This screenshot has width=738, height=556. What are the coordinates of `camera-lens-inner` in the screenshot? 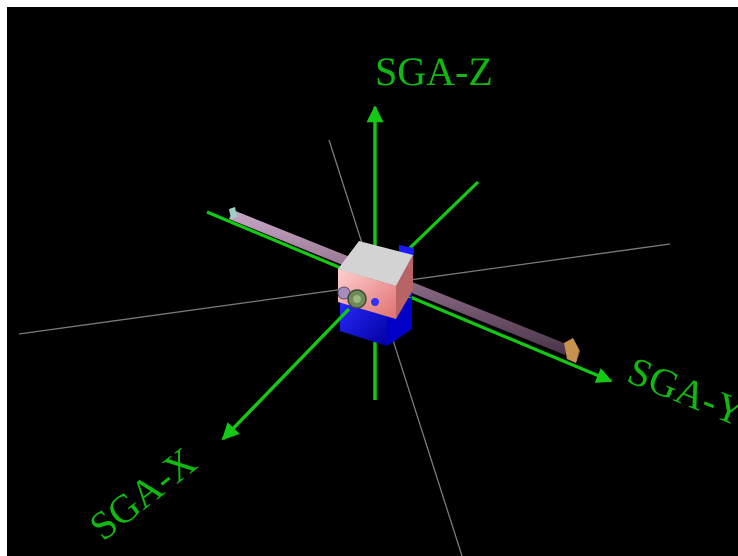 It's located at (357, 299).